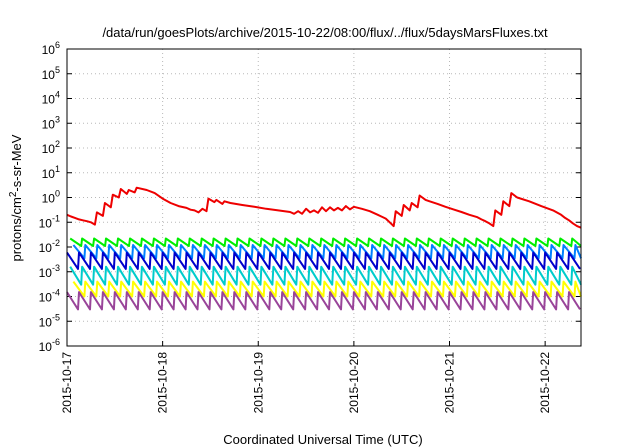 This screenshot has height=448, width=640. What do you see at coordinates (545, 383) in the screenshot?
I see `x-tick-label: 2015-10-22` at bounding box center [545, 383].